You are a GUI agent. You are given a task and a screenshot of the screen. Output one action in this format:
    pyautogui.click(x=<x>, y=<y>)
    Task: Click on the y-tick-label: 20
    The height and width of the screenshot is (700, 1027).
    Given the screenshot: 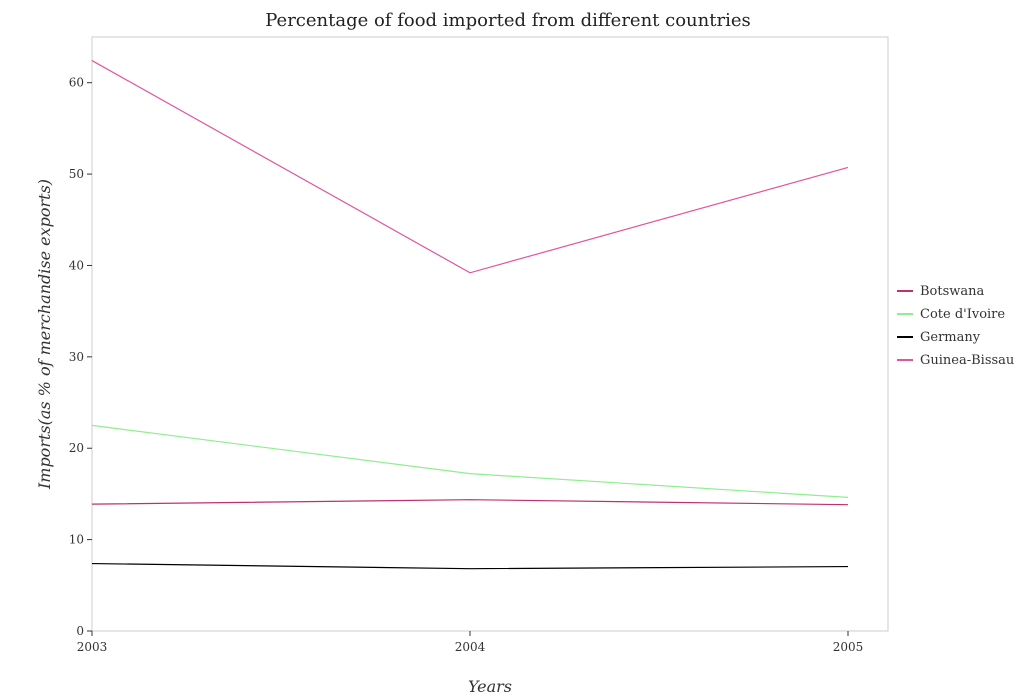 What is the action you would take?
    pyautogui.click(x=76, y=448)
    